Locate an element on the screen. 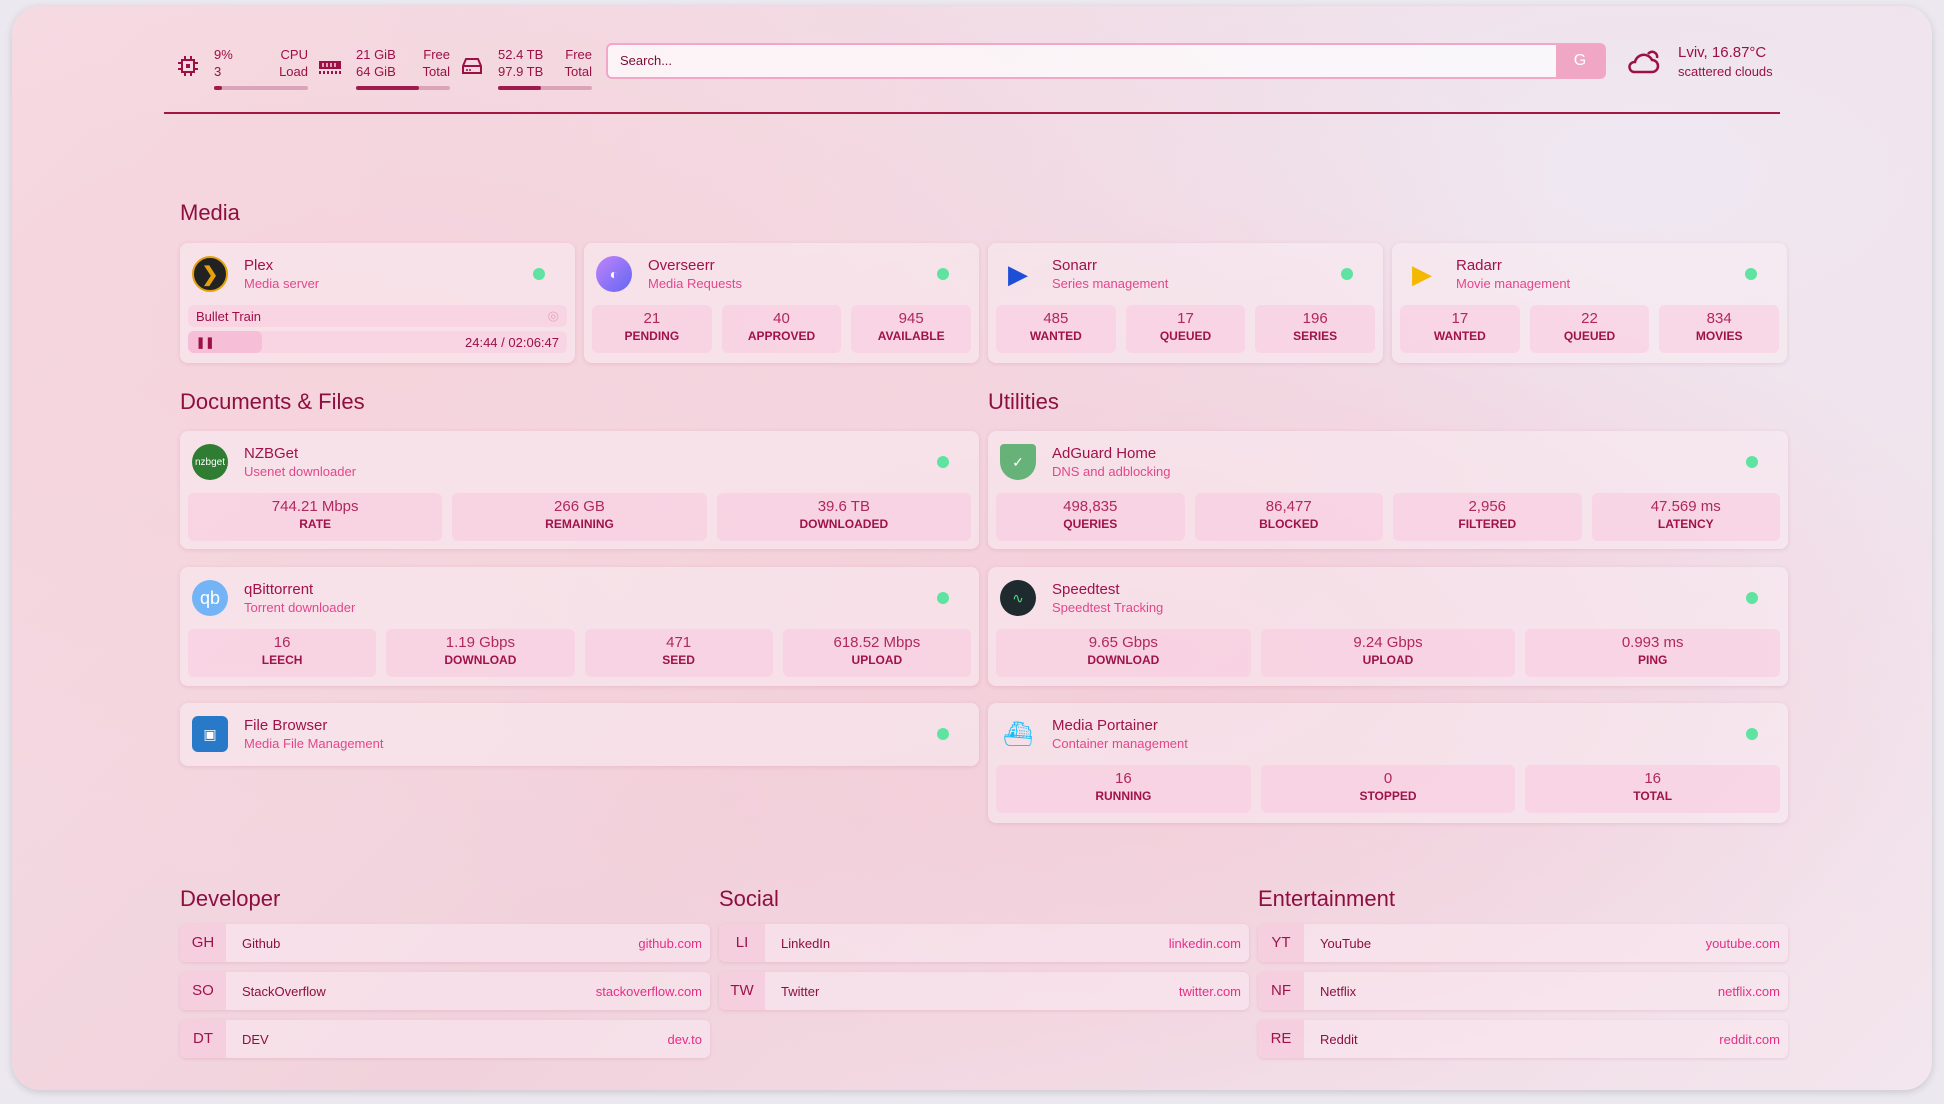  stat-value: 618.52 Mbps is located at coordinates (877, 642).